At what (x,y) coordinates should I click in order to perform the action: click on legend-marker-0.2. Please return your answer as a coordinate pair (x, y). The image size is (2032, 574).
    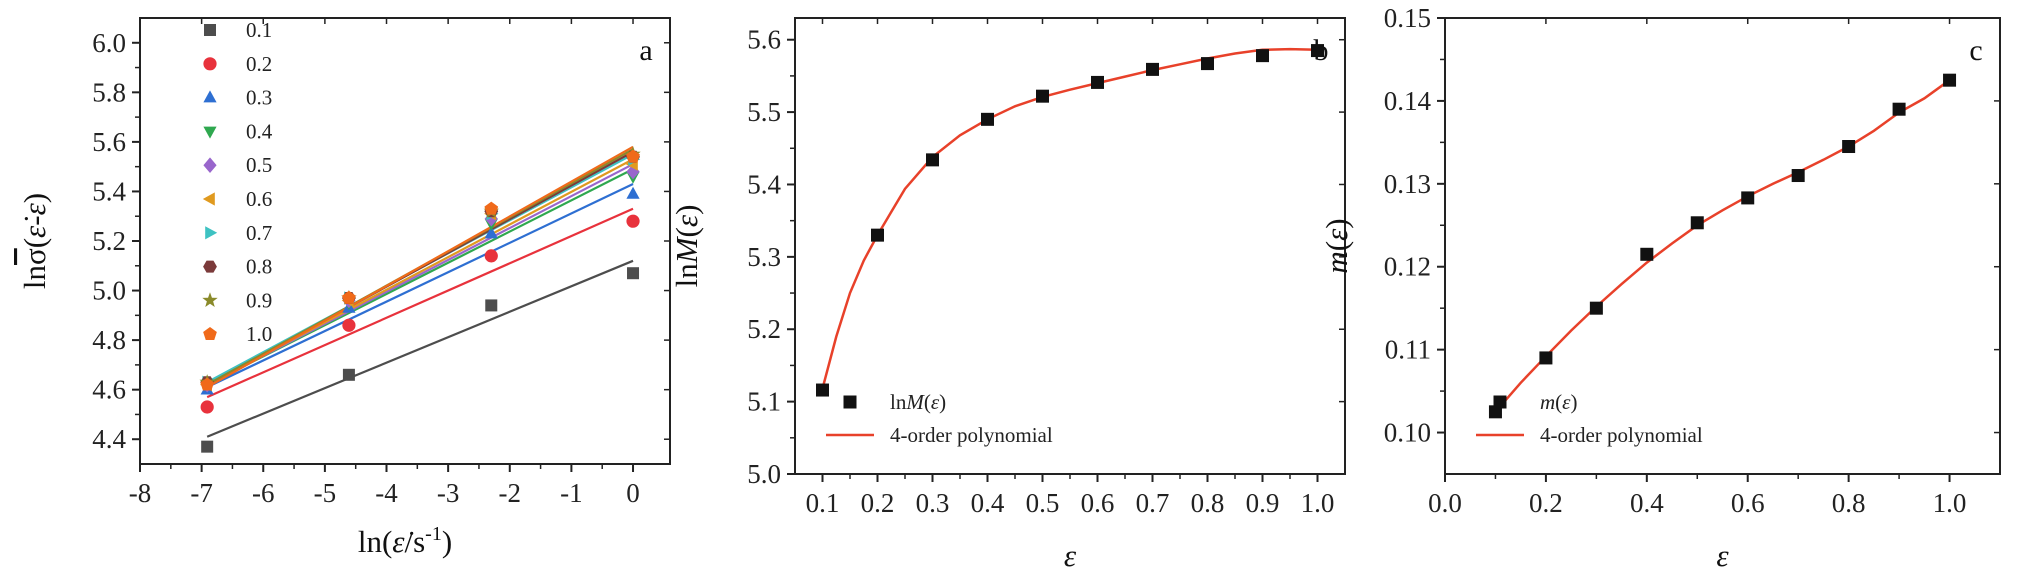
    Looking at the image, I should click on (210, 64).